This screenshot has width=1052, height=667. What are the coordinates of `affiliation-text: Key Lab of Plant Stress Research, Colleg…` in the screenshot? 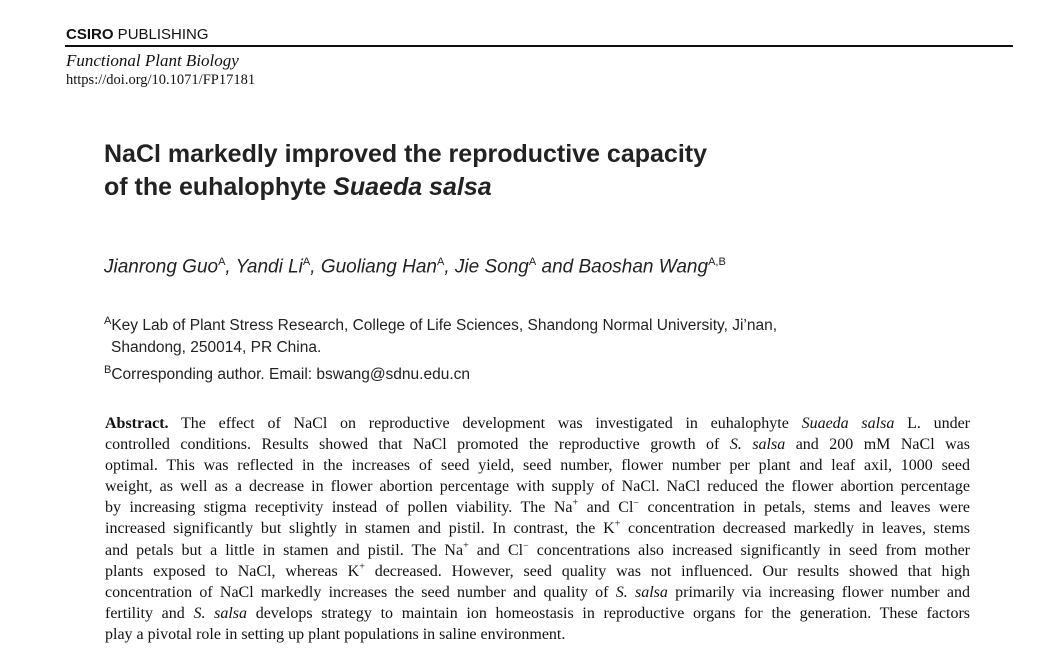 It's located at (444, 326).